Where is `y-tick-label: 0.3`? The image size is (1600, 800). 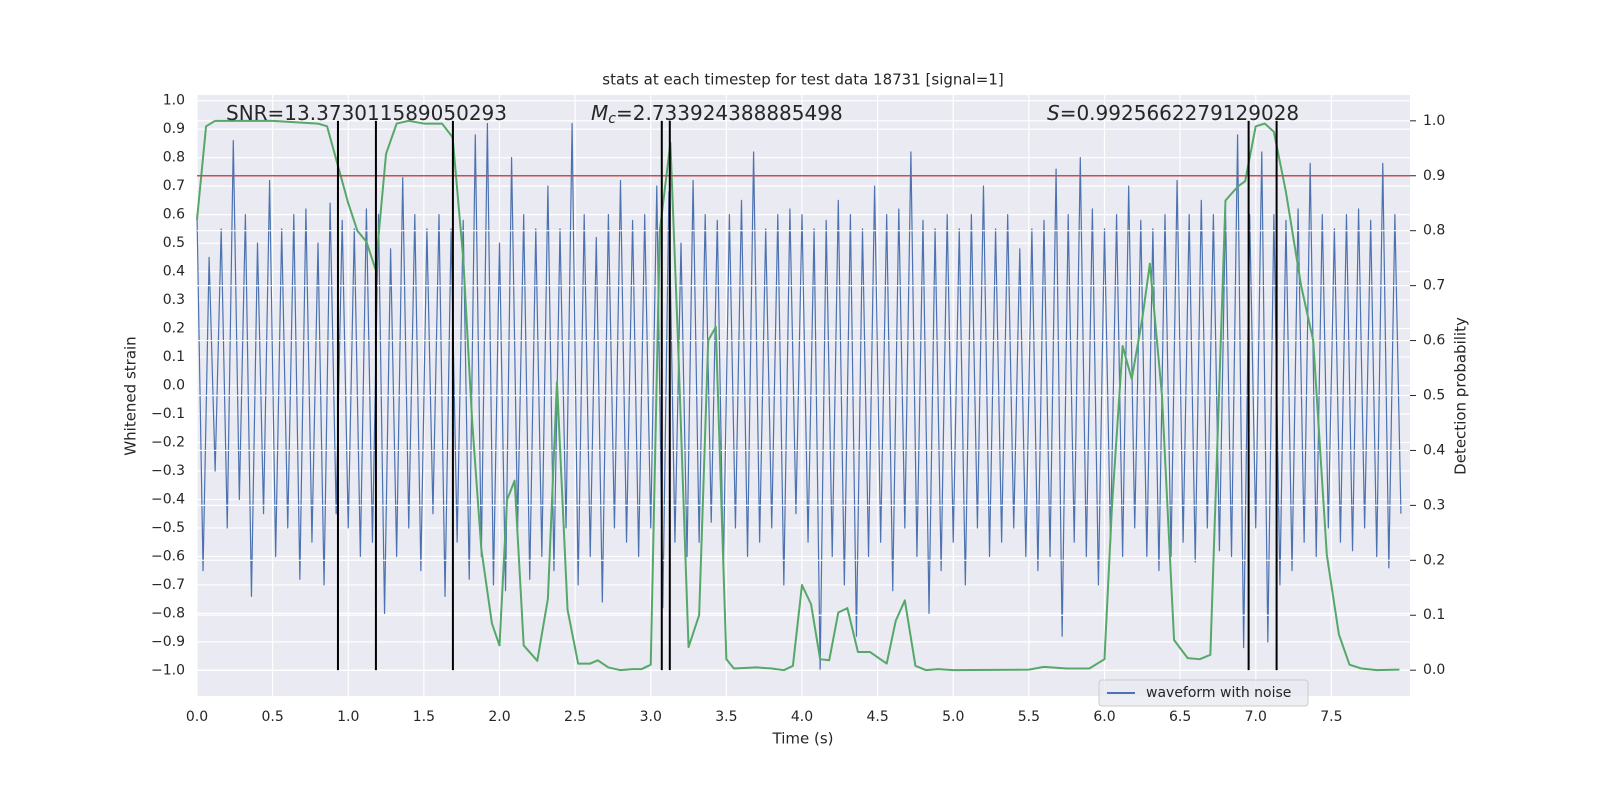 y-tick-label: 0.3 is located at coordinates (174, 300).